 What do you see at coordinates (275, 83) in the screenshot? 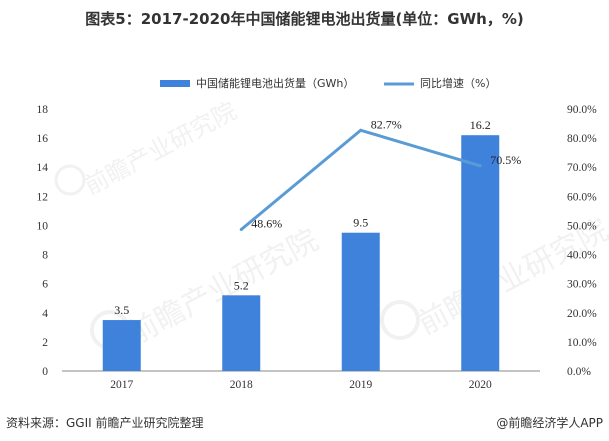
I see `legend-bar-label: 中国储能锂电池出货量（GWh）` at bounding box center [275, 83].